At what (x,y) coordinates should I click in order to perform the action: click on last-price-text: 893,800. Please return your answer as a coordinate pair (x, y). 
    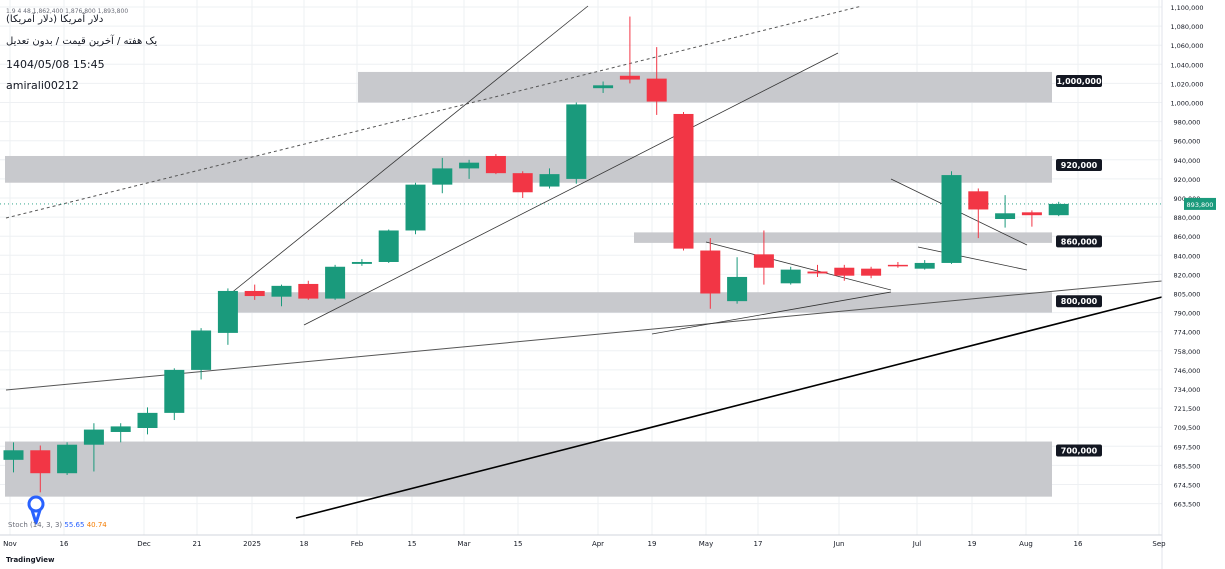
    Looking at the image, I should click on (1200, 205).